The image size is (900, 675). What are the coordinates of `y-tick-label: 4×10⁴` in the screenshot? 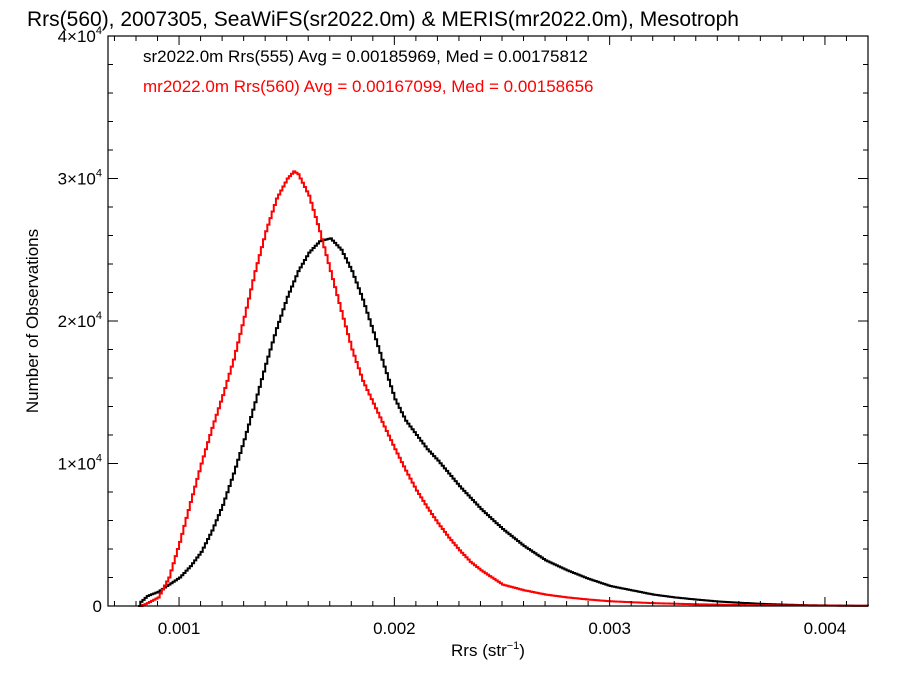 It's located at (80, 35).